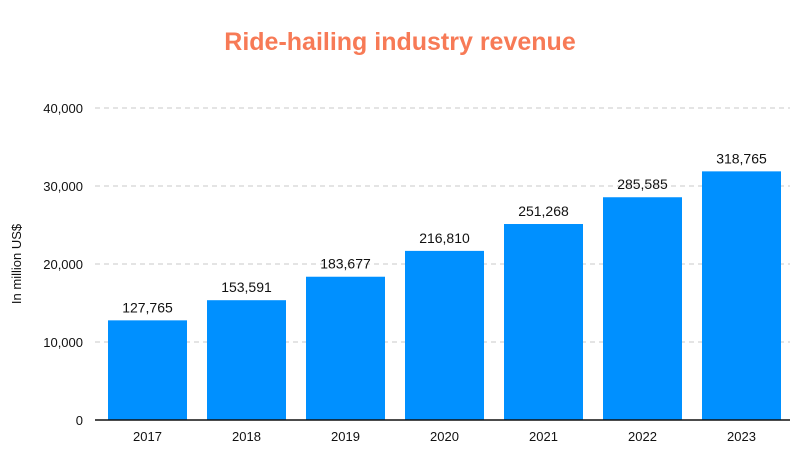 This screenshot has width=800, height=476. Describe the element at coordinates (147, 436) in the screenshot. I see `x-tick-label: 2017` at that location.